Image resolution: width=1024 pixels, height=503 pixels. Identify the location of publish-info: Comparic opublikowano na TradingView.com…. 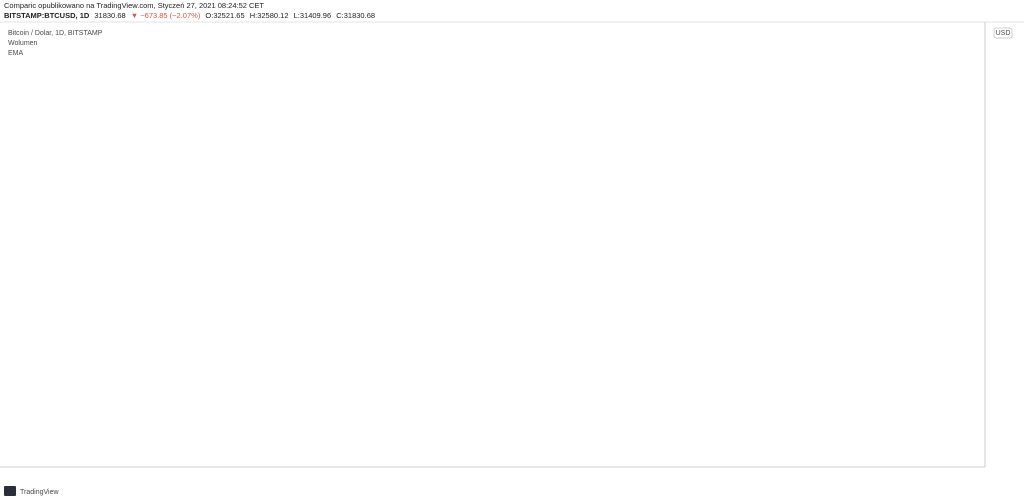
(134, 5).